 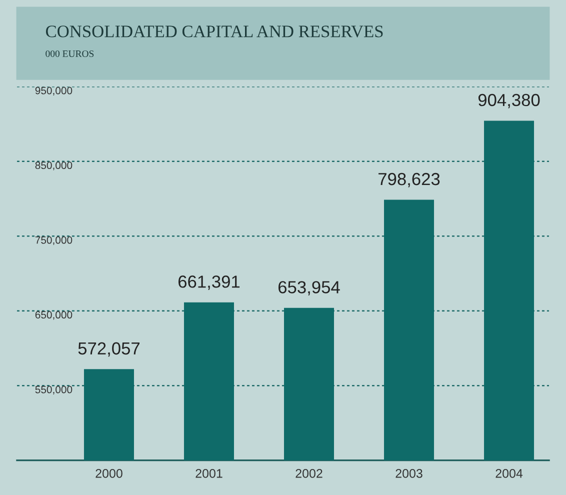 I want to click on y-tick-label: 750,000, so click(x=53, y=240).